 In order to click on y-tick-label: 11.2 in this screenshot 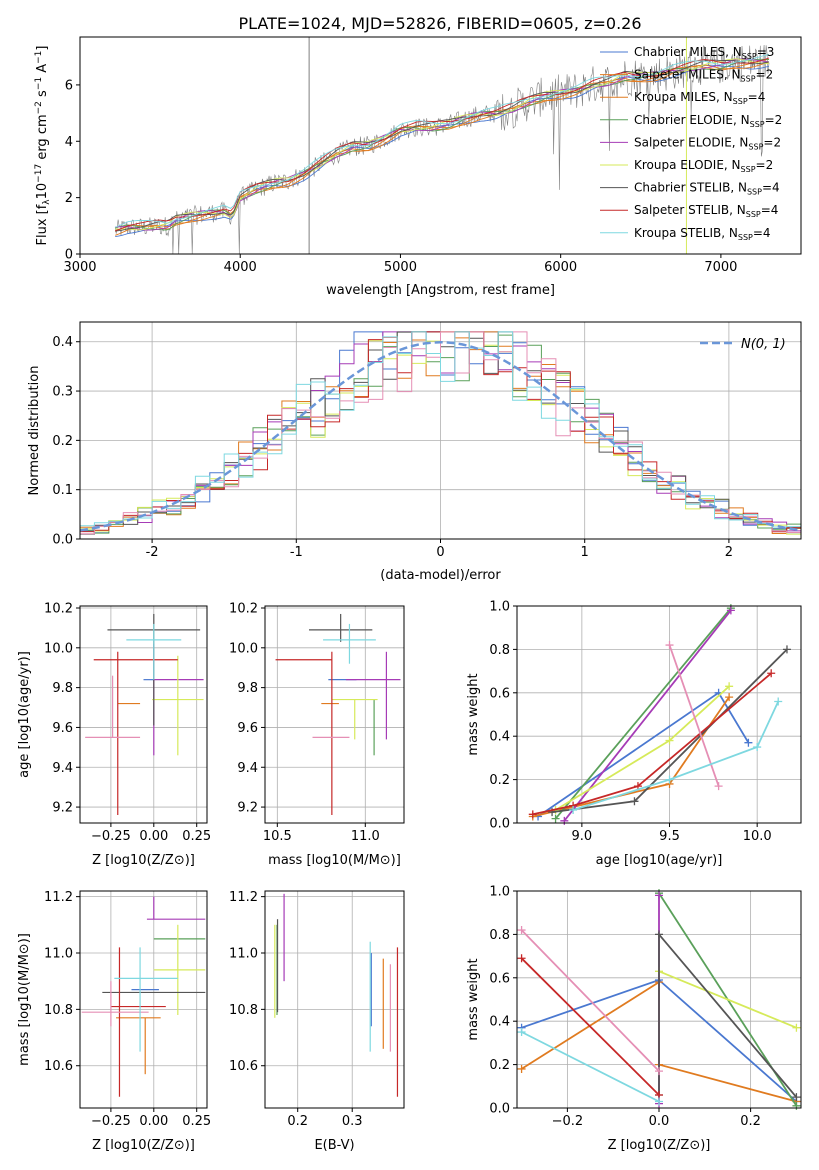, I will do `click(243, 897)`.